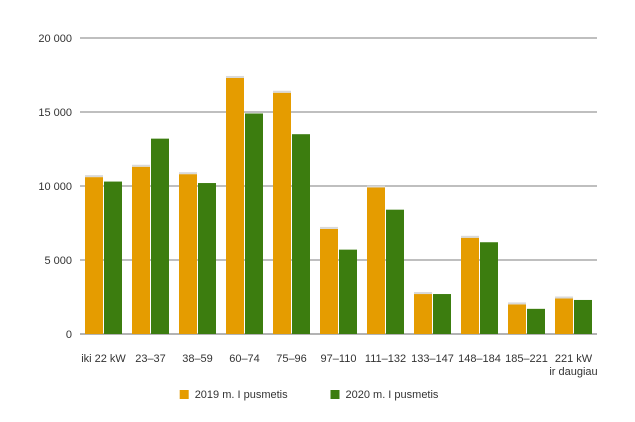 This screenshot has height=422, width=635. I want to click on x-tick-label: 75–96, so click(291, 359).